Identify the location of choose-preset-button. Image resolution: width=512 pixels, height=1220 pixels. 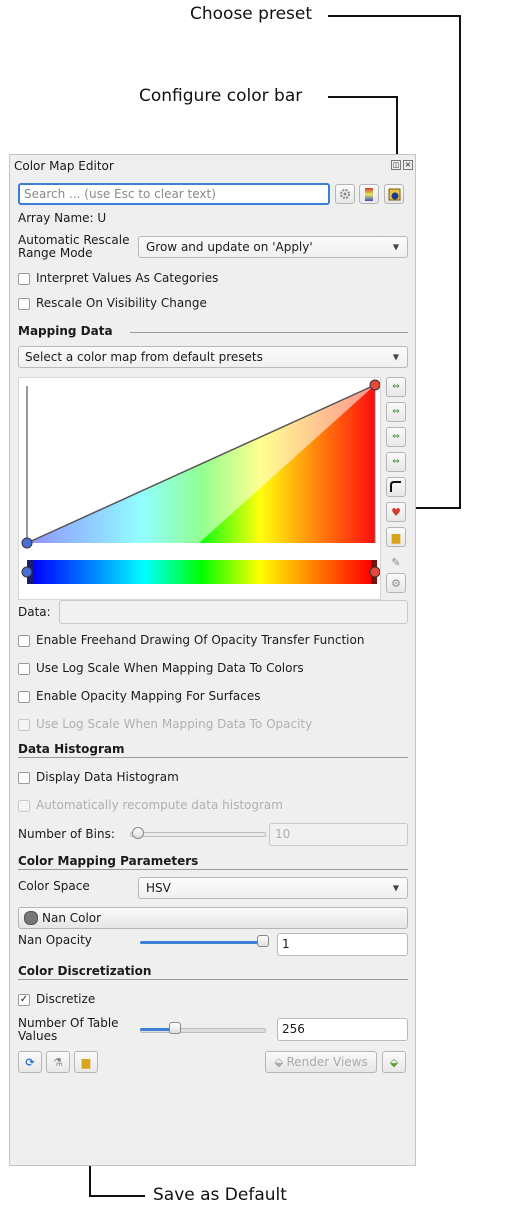
(394, 194).